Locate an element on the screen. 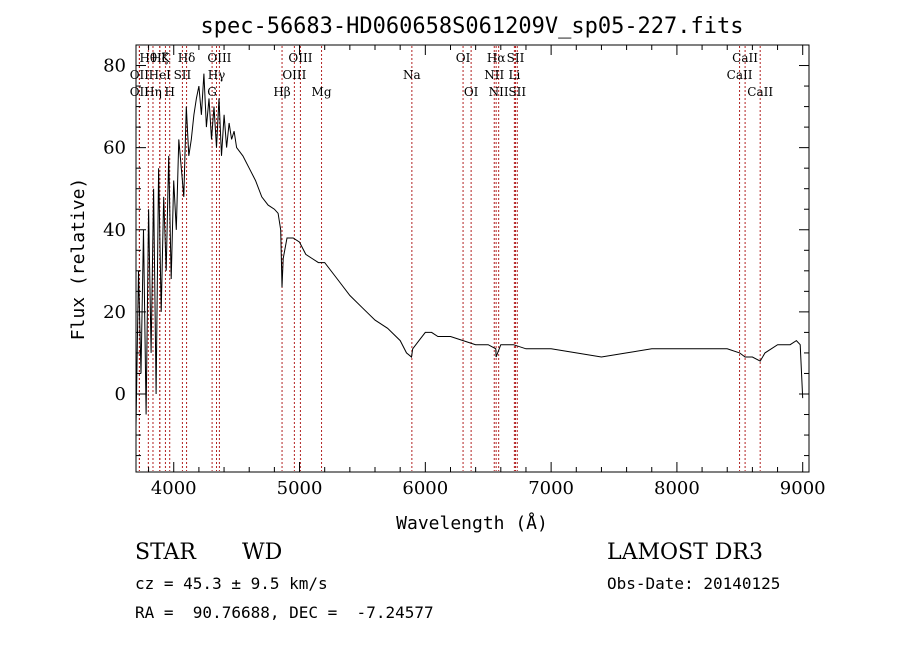 Image resolution: width=900 pixels, height=649 pixels. emission-line-label: Na is located at coordinates (412, 75).